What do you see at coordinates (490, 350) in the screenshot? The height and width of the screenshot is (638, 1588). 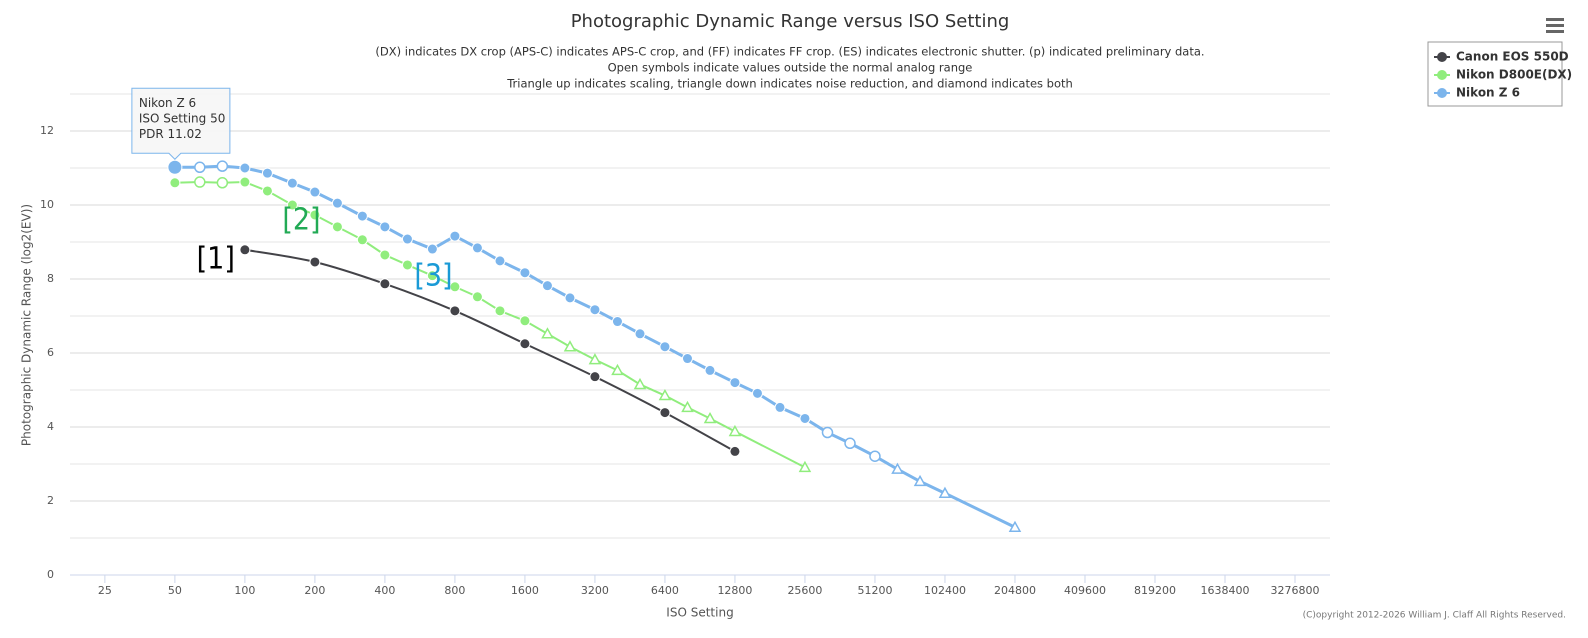 I see `series-line` at bounding box center [490, 350].